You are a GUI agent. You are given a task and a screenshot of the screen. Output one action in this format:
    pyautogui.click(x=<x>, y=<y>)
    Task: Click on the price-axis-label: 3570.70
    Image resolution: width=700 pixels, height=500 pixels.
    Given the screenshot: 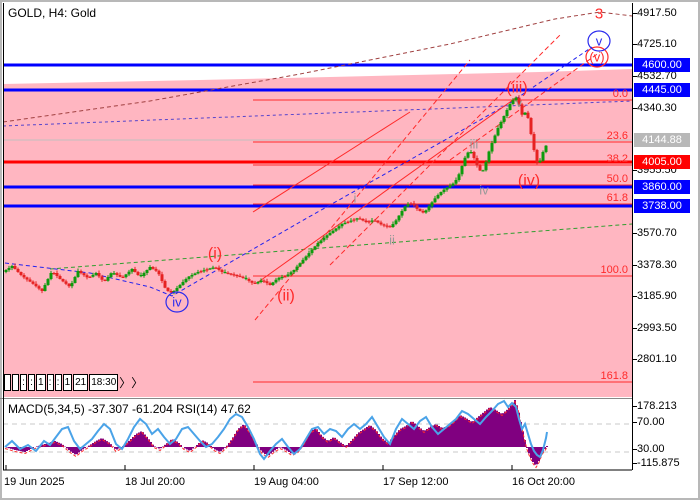 What is the action you would take?
    pyautogui.click(x=657, y=233)
    